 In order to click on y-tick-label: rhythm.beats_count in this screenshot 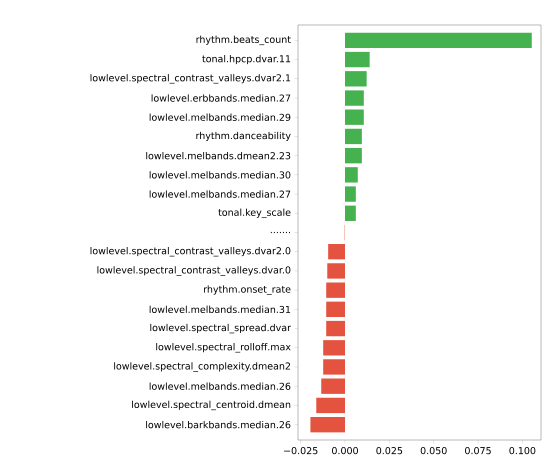, I will do `click(243, 41)`.